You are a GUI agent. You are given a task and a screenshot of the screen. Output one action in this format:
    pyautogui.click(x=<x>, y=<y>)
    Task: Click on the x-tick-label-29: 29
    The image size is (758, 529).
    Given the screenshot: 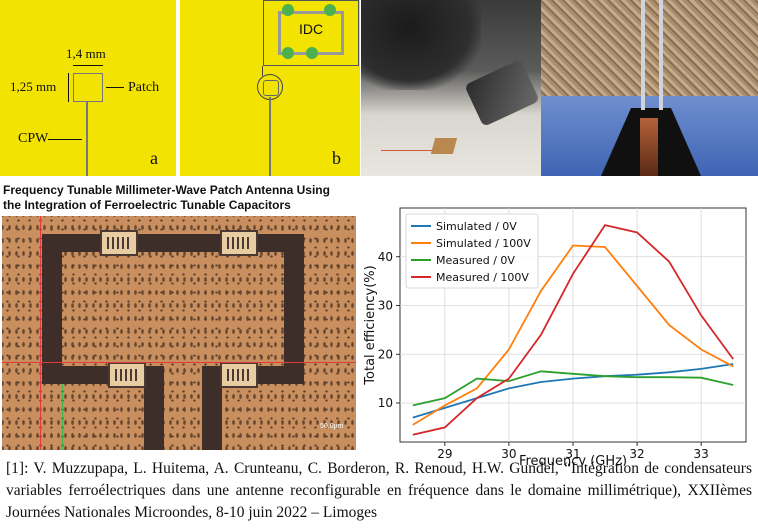 What is the action you would take?
    pyautogui.click(x=444, y=454)
    